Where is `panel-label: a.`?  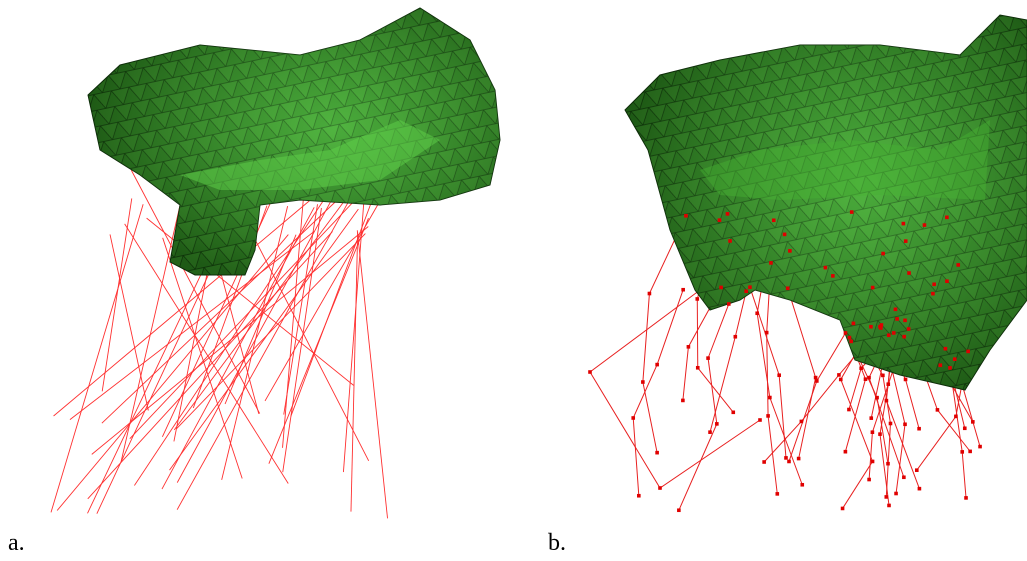 panel-label: a. is located at coordinates (16, 543).